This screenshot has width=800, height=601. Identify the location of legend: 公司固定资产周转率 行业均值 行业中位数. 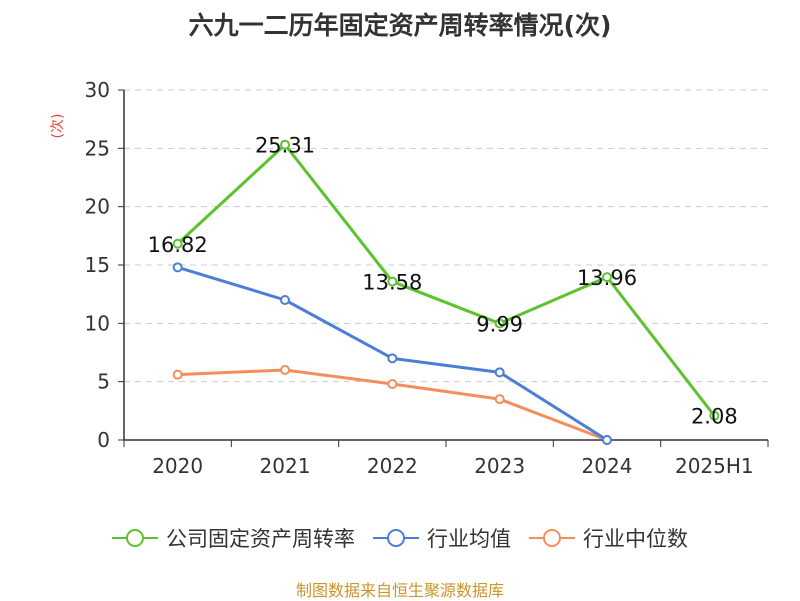
(400, 538).